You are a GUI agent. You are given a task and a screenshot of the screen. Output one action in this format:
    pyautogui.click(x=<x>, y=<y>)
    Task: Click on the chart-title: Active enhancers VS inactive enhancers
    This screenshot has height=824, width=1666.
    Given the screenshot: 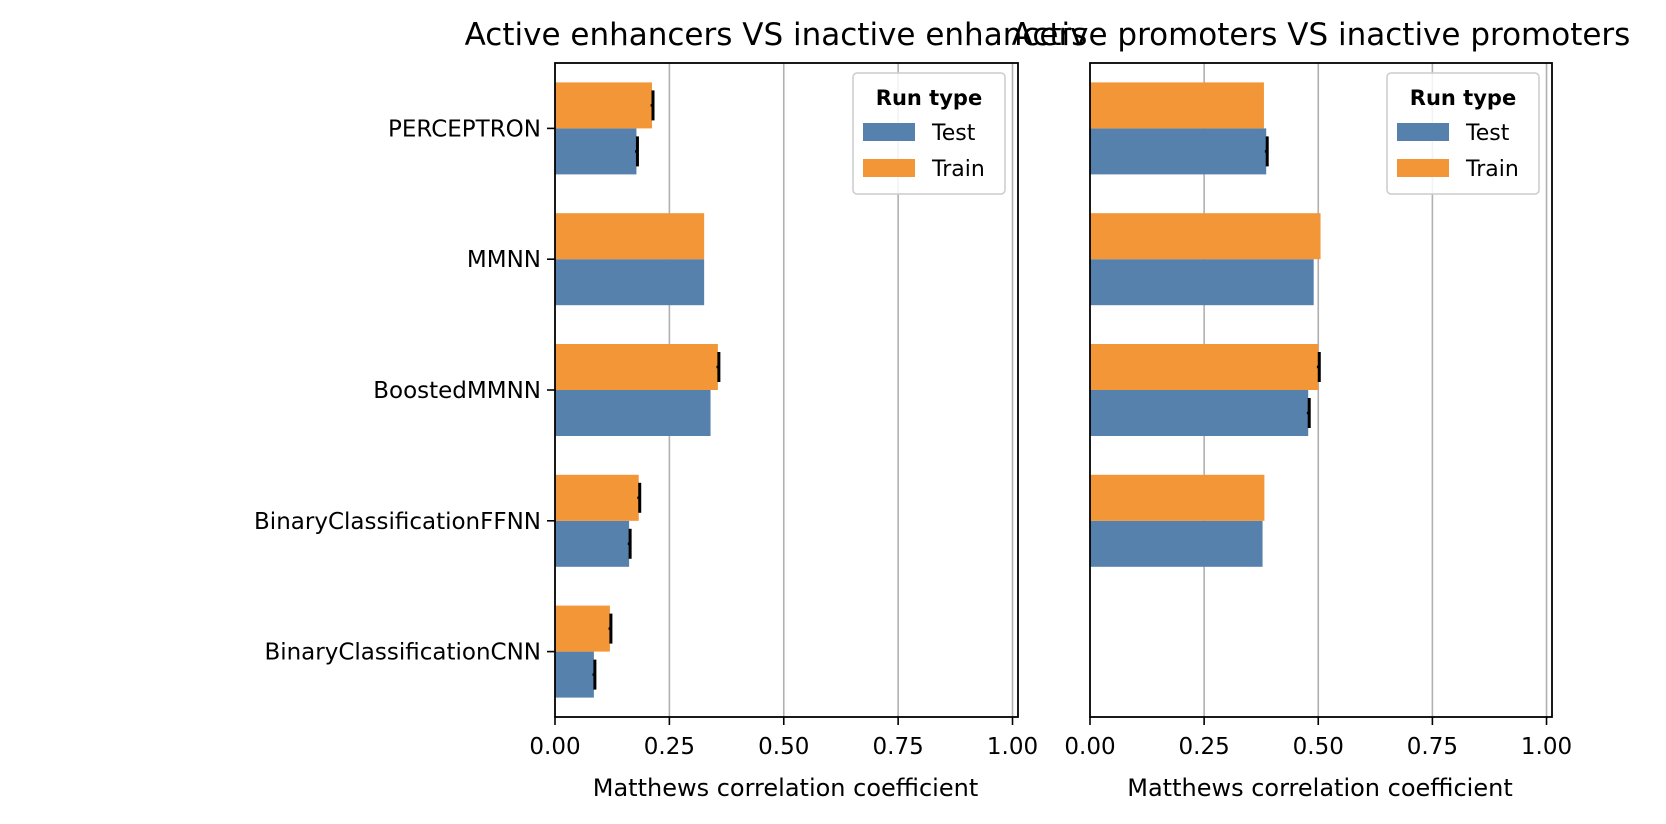 What is the action you would take?
    pyautogui.click(x=776, y=35)
    